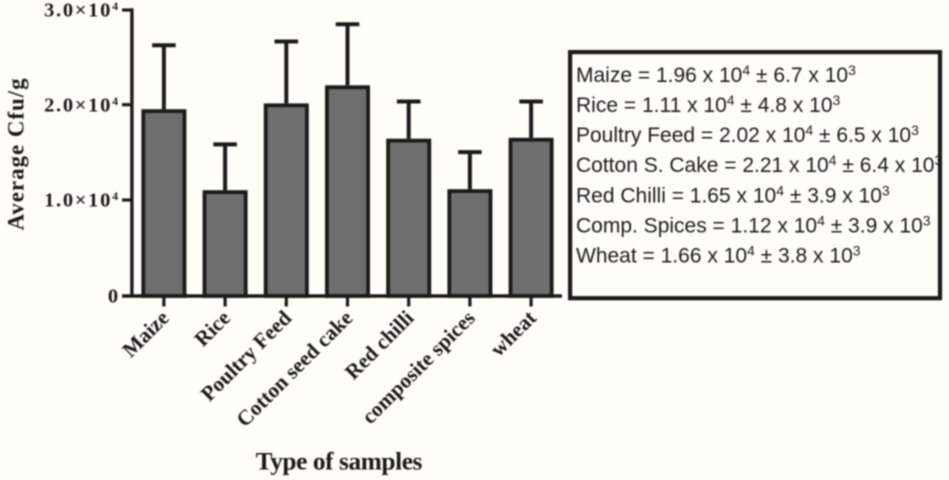 Image resolution: width=949 pixels, height=480 pixels. What do you see at coordinates (718, 254) in the screenshot?
I see `svg-text: Wheat = 1.66 x 104 ± 3.8 x 103` at bounding box center [718, 254].